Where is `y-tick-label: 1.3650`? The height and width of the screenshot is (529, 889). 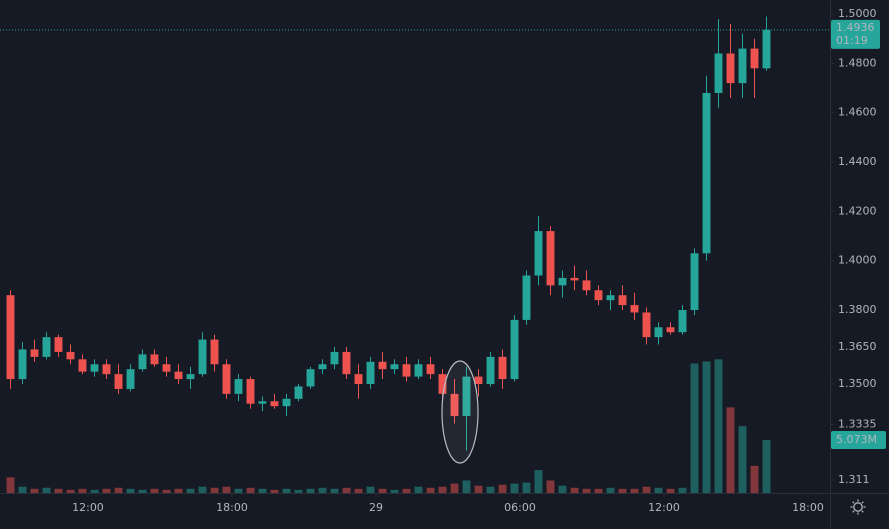 y-tick-label: 1.3650 is located at coordinates (857, 346).